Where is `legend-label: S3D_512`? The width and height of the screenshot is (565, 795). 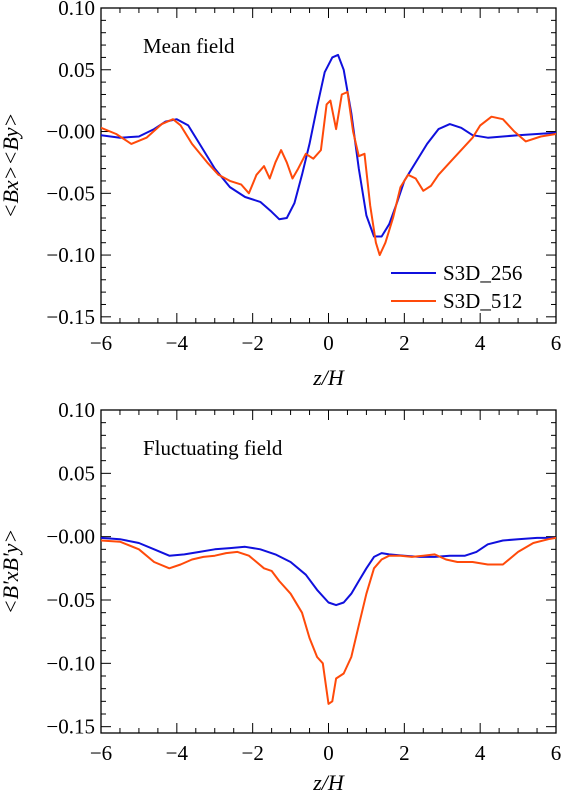
legend-label: S3D_512 is located at coordinates (482, 301).